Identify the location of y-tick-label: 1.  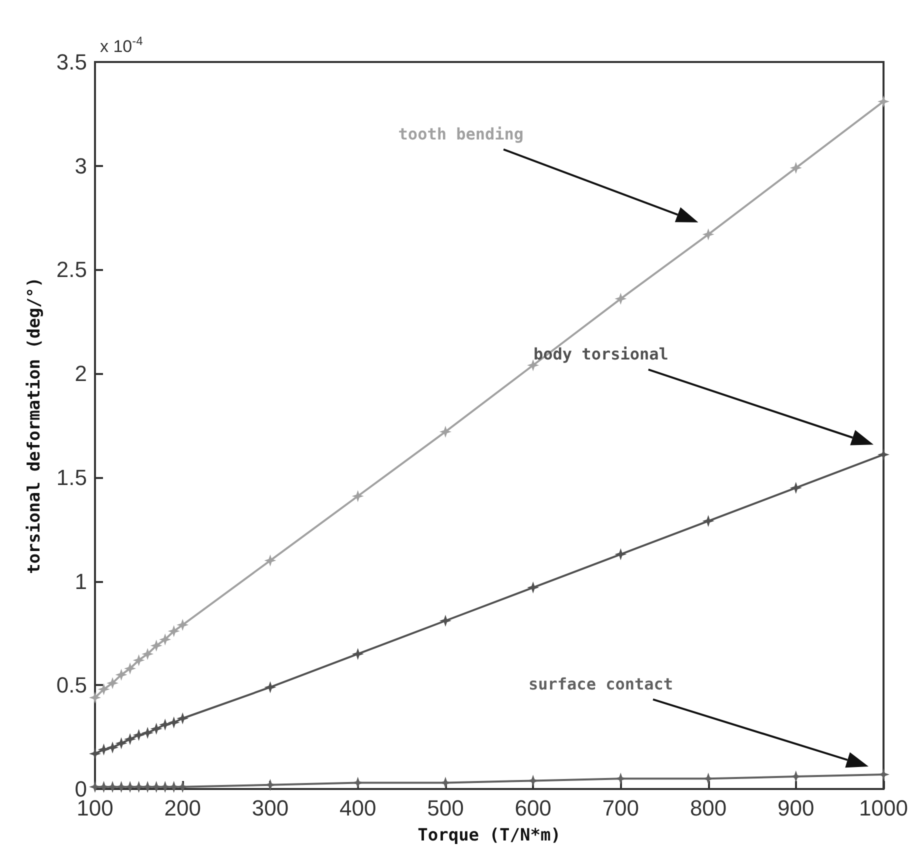
(80, 581).